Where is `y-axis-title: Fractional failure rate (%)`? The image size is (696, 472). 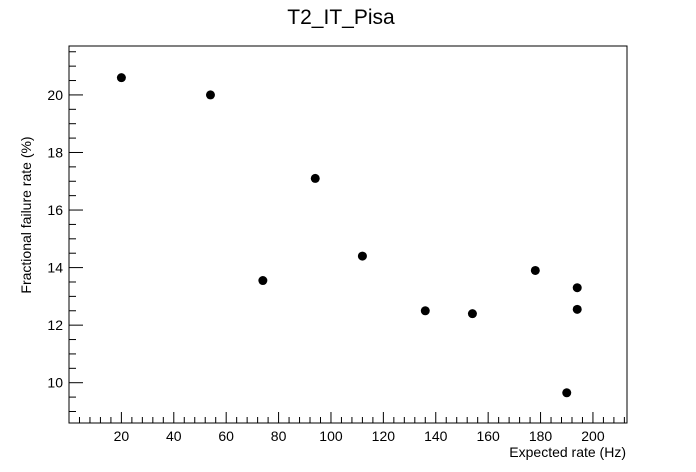
y-axis-title: Fractional failure rate (%) is located at coordinates (26, 214).